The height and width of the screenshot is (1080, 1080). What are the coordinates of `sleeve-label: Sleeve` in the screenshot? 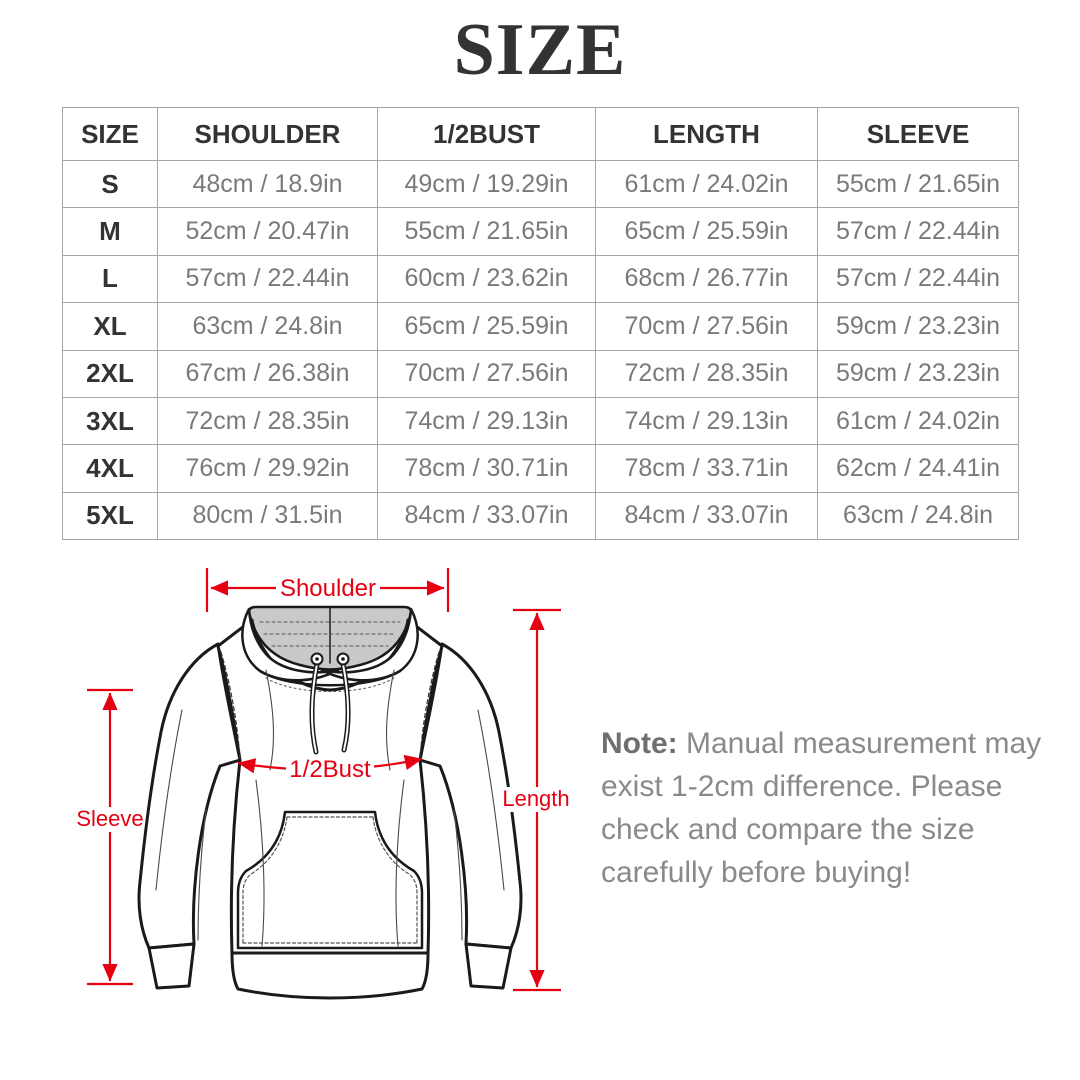 It's located at (109, 818).